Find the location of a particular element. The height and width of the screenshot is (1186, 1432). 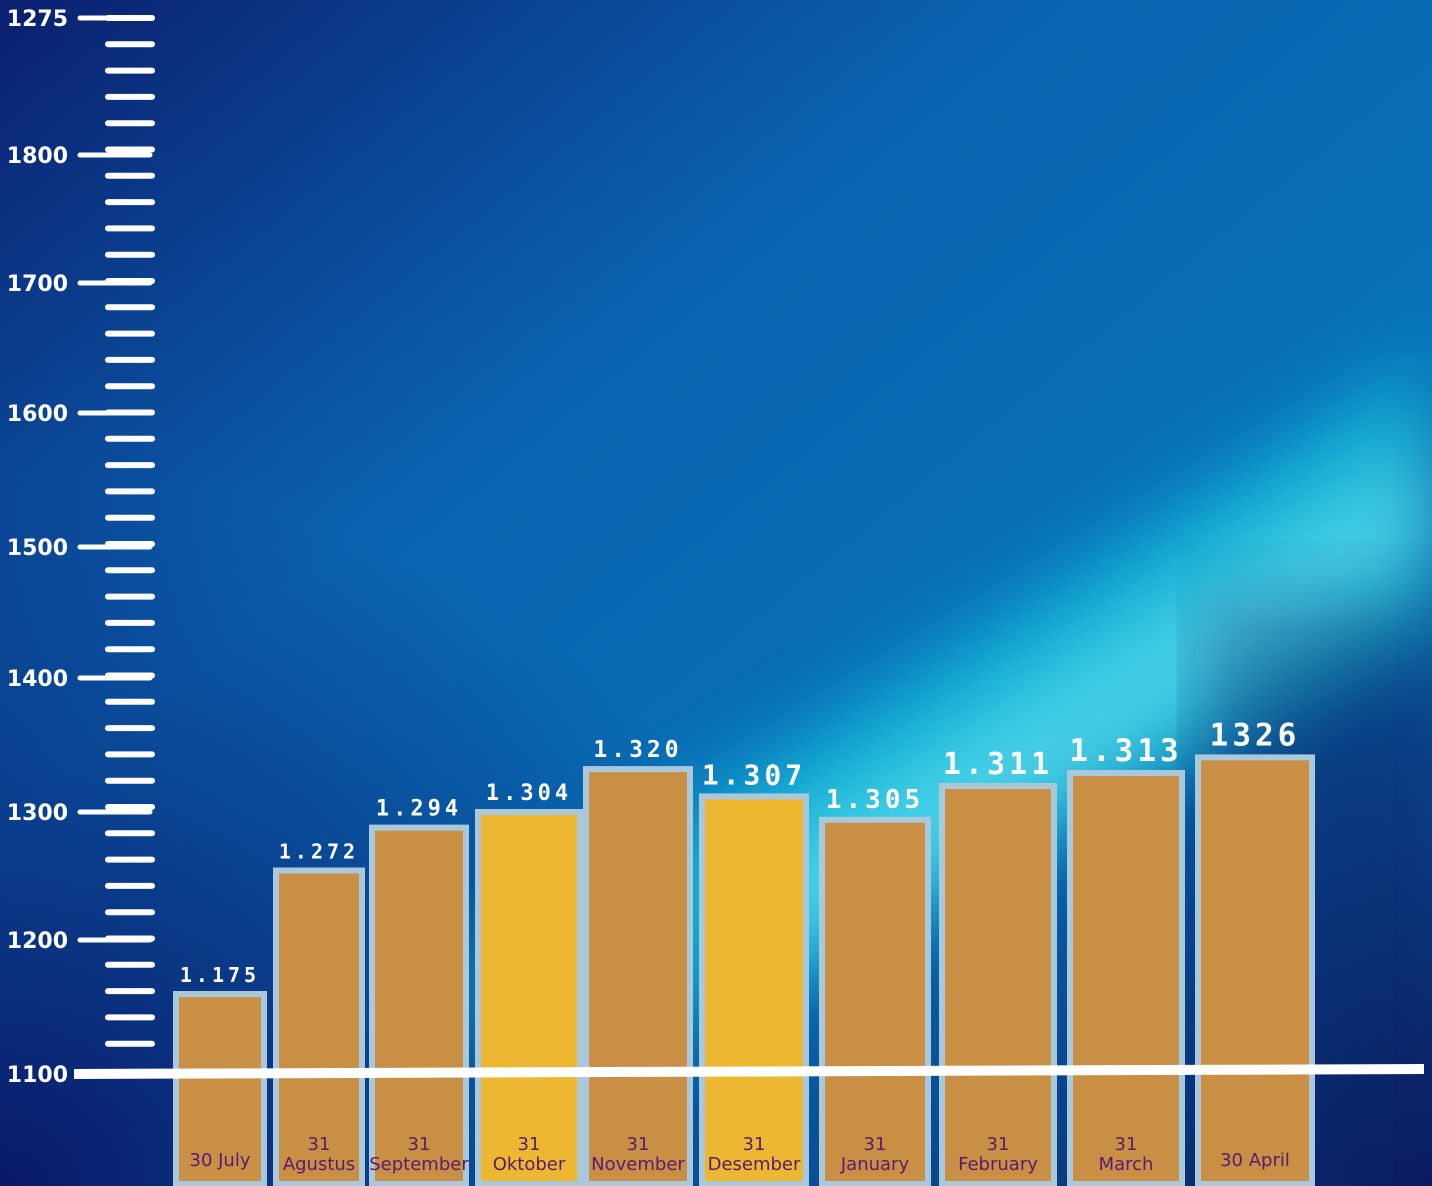

y-tick-label: 1700 is located at coordinates (37, 284).